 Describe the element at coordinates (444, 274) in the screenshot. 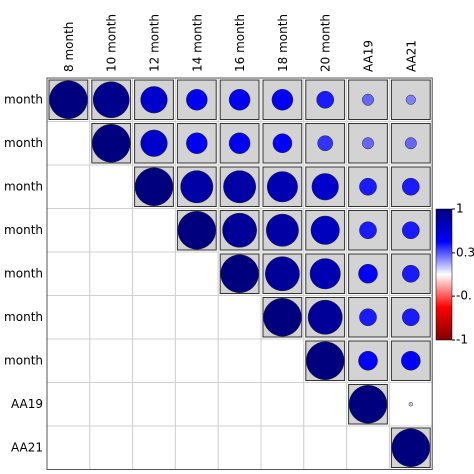

I see `colorbar` at that location.